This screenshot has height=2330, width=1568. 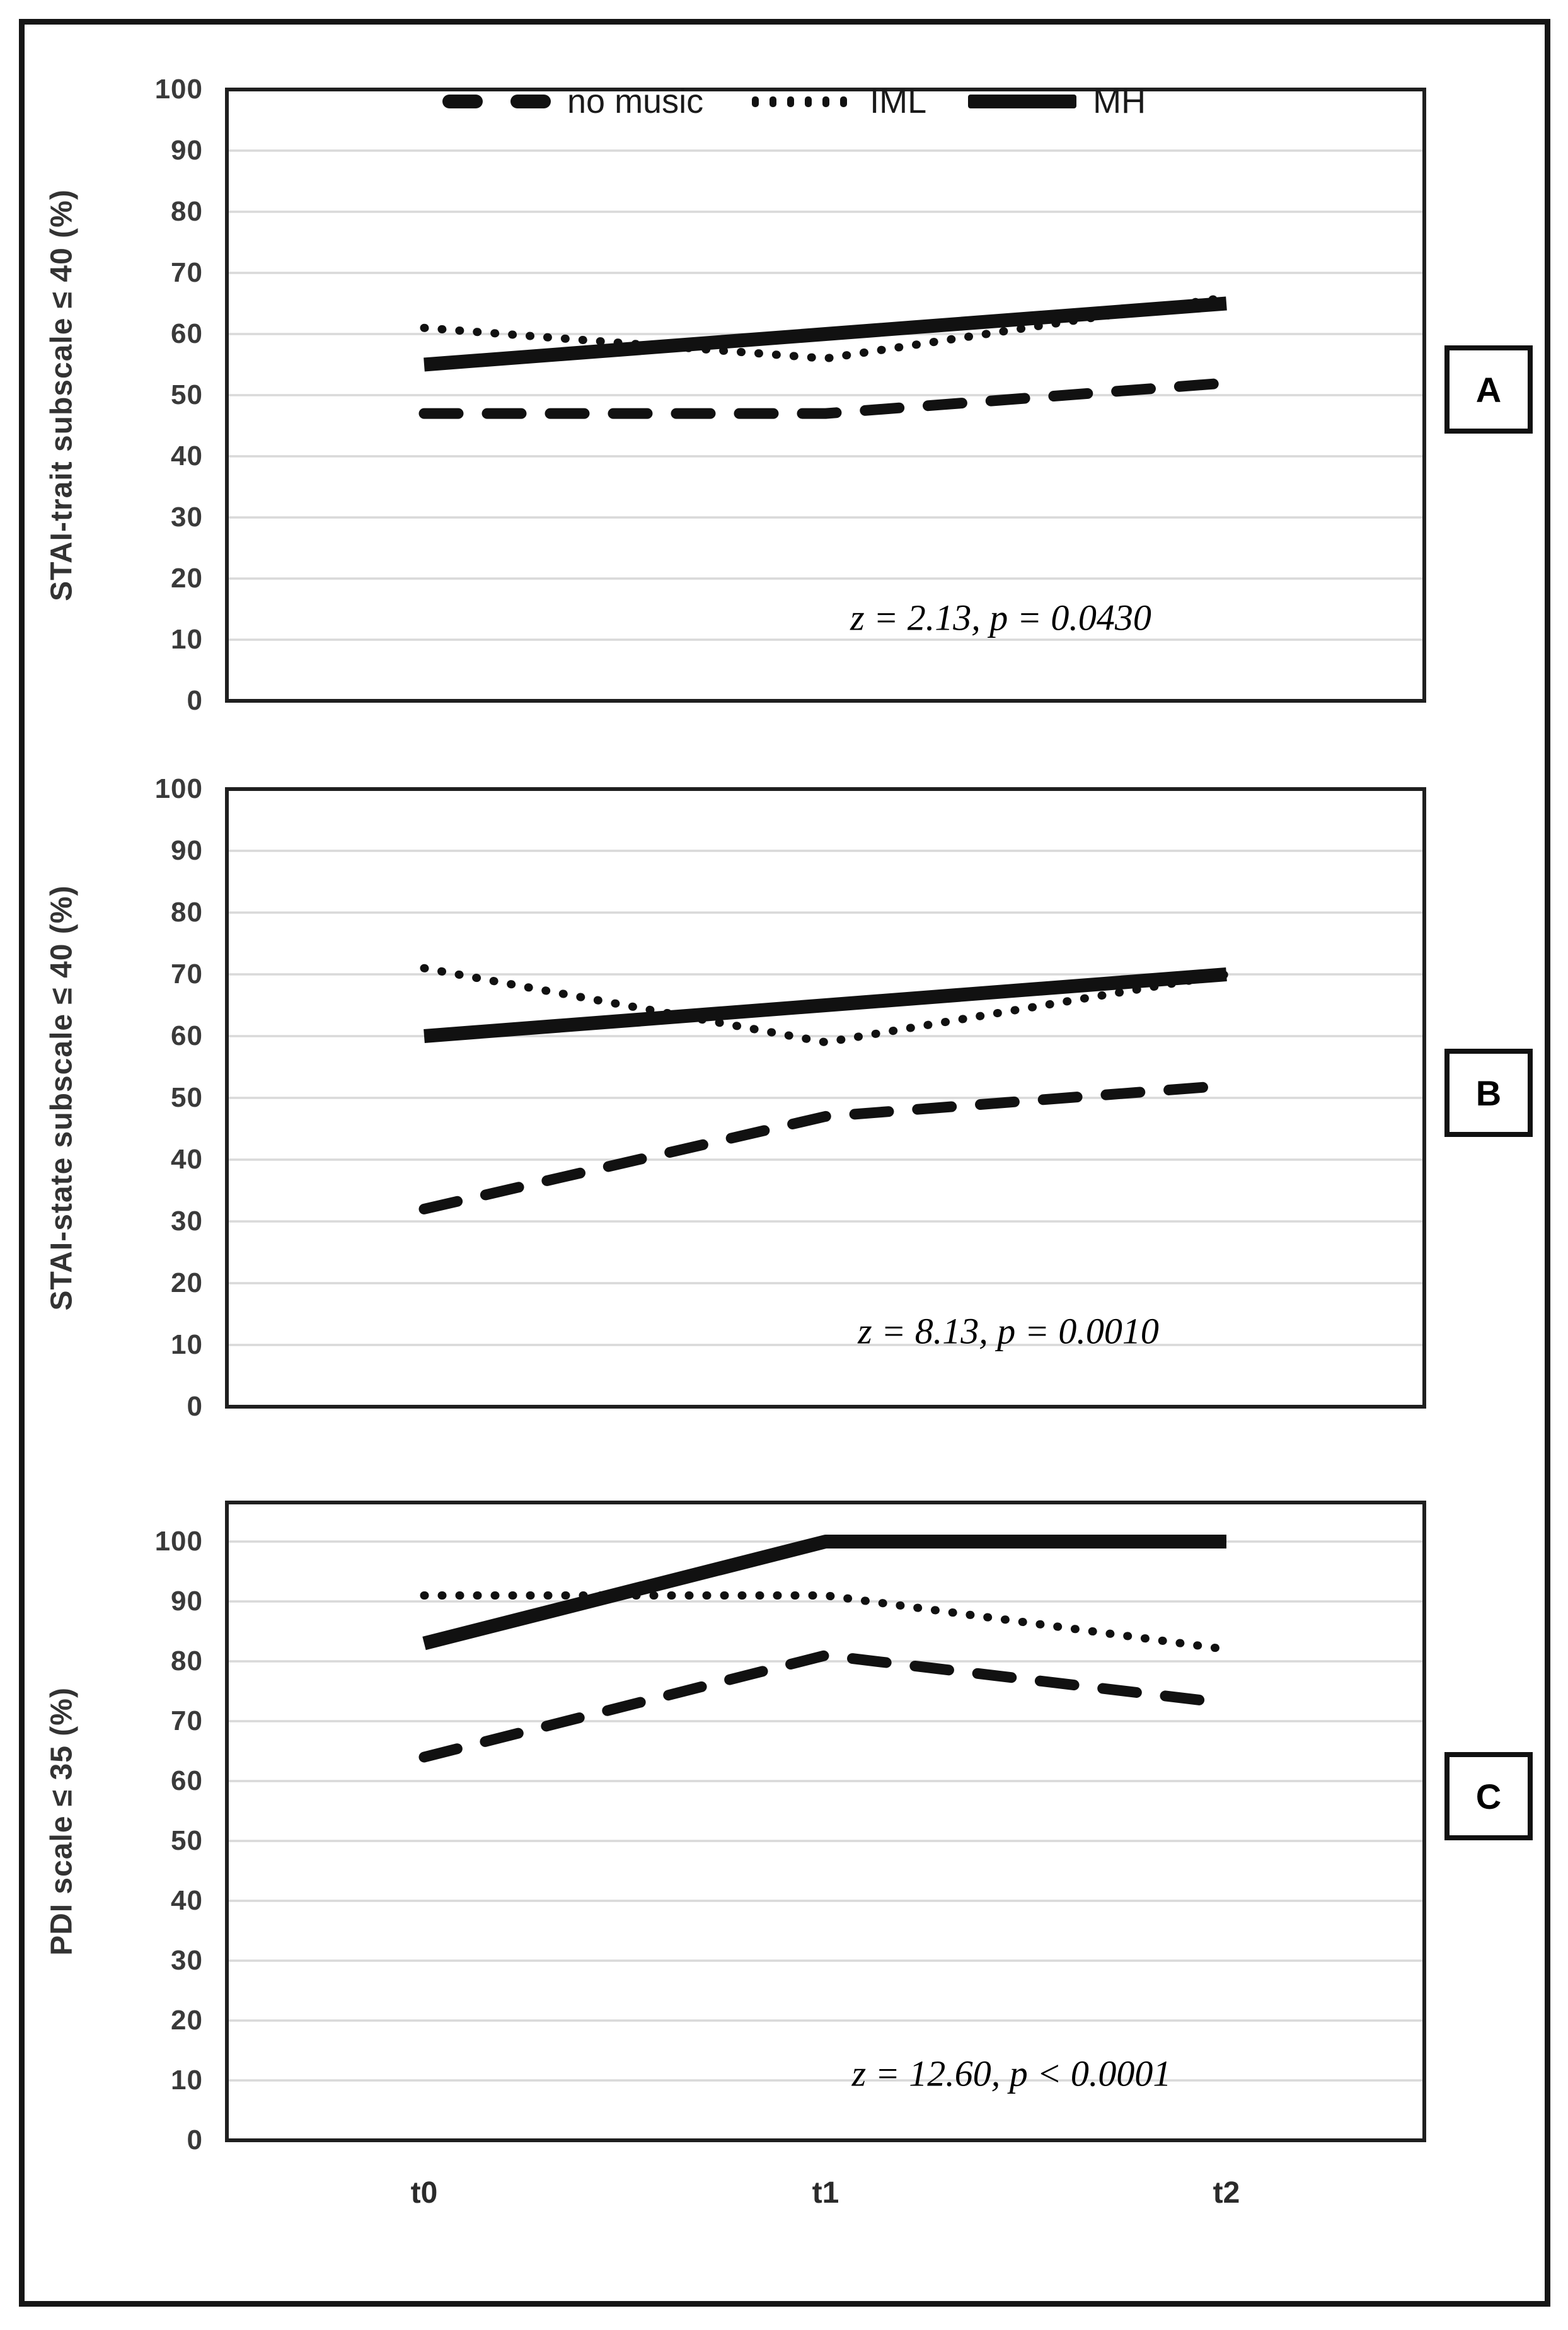 What do you see at coordinates (825, 1706) in the screenshot?
I see `panel-c-series-dashed` at bounding box center [825, 1706].